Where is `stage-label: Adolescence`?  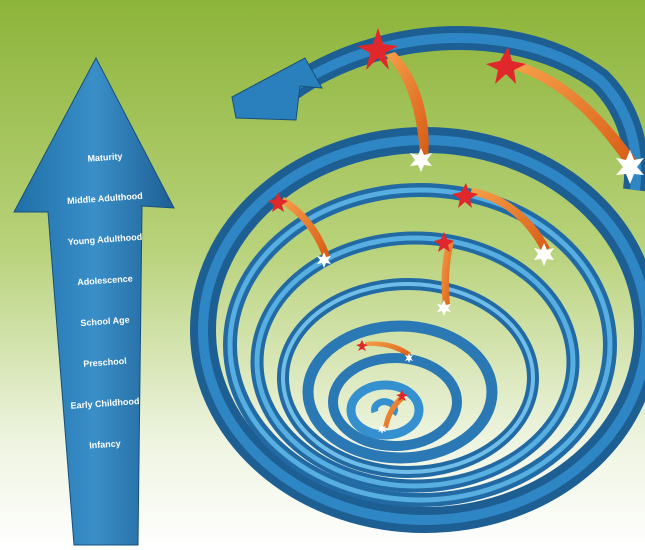
stage-label: Adolescence is located at coordinates (105, 280).